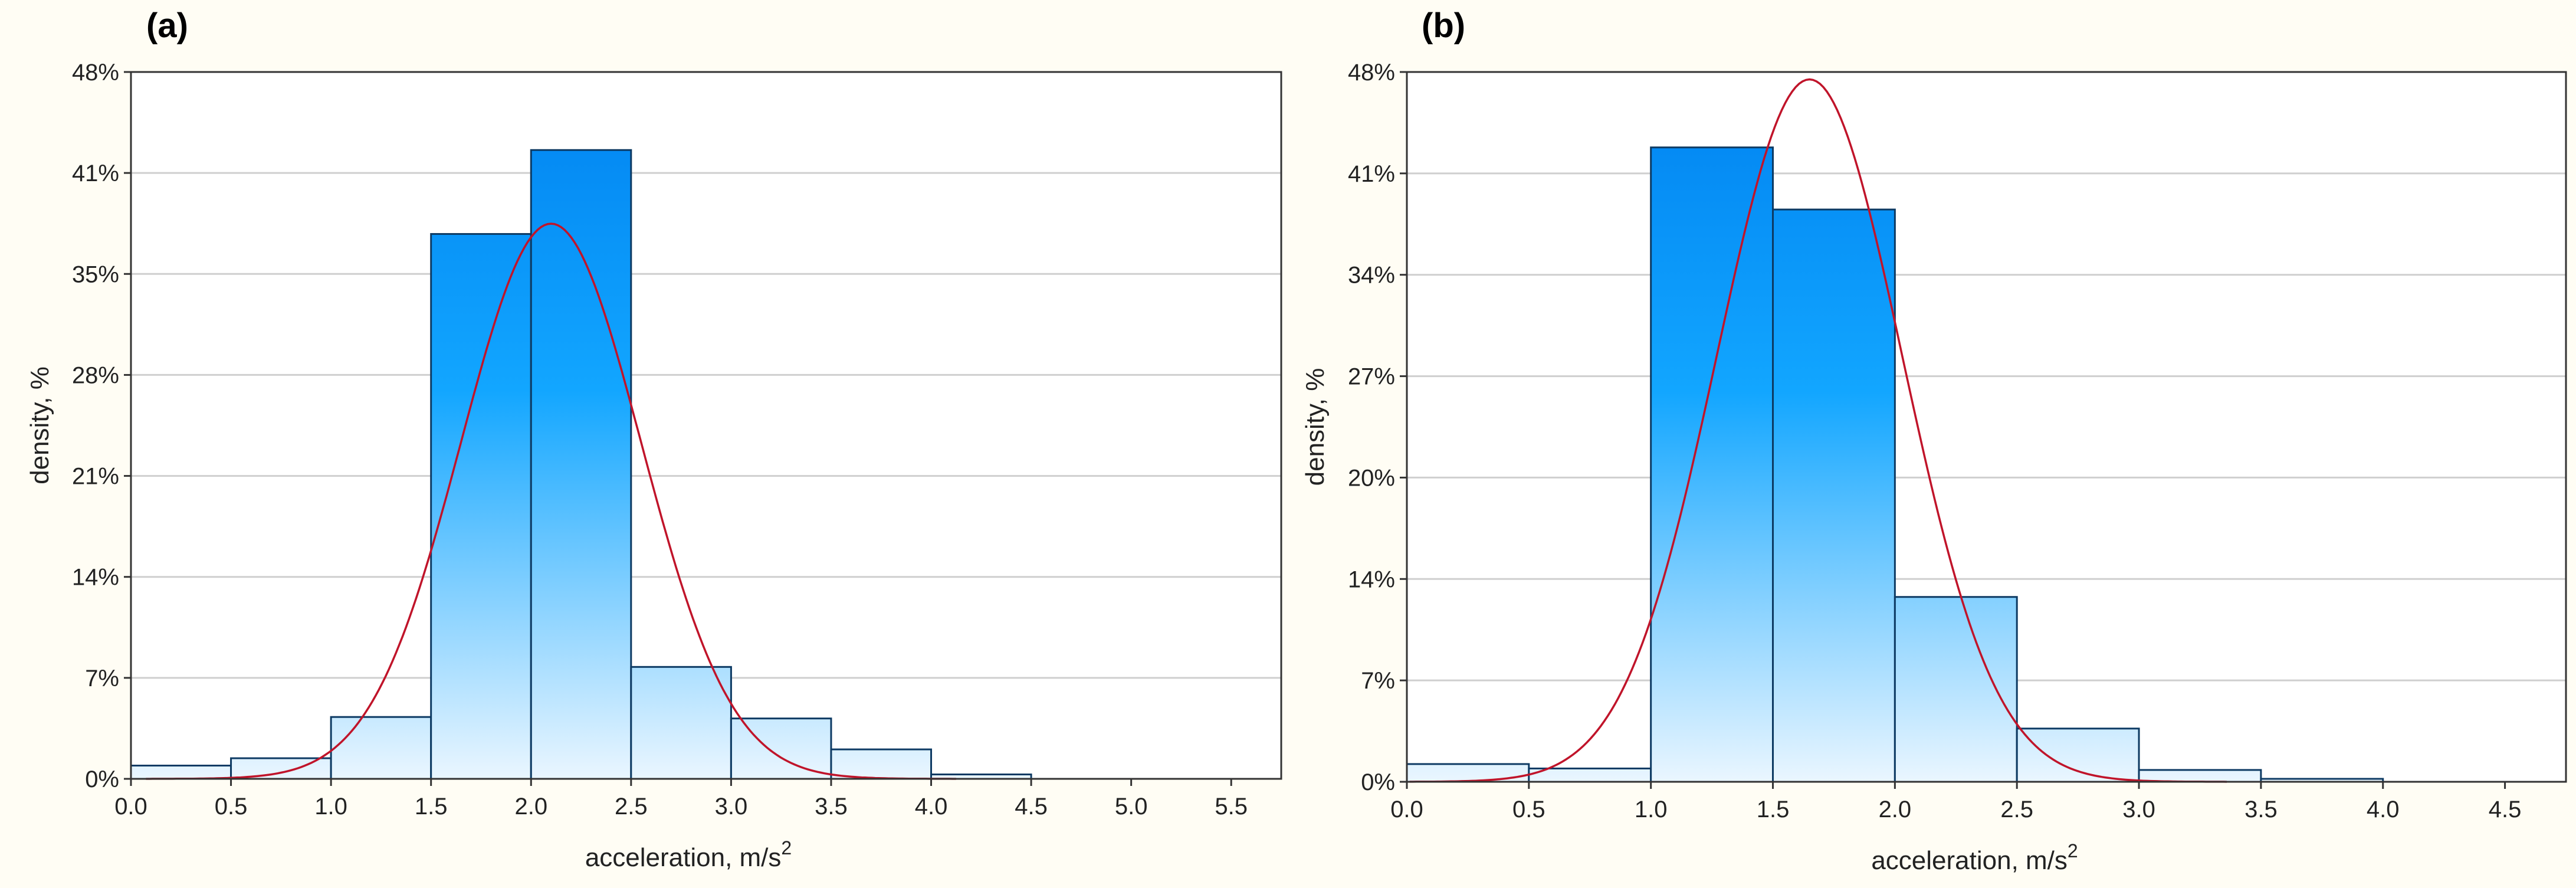  Describe the element at coordinates (167, 25) in the screenshot. I see `panel-label: (a)` at that location.